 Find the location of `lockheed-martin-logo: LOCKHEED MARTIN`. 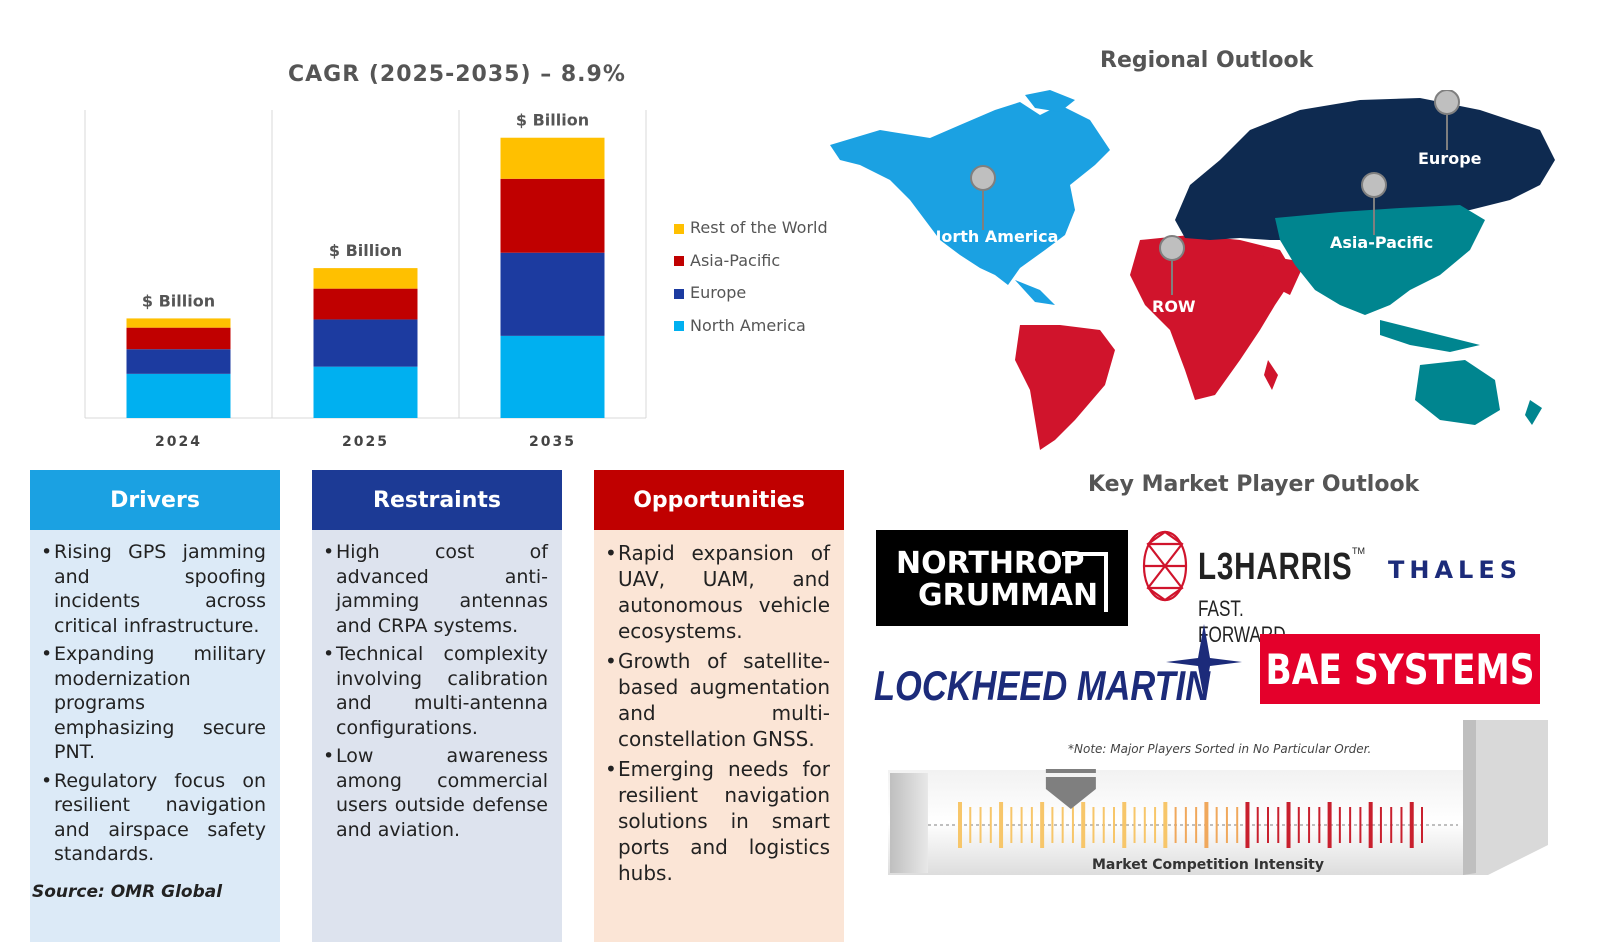

lockheed-martin-logo: LOCKHEED MARTIN is located at coordinates (1059, 672).